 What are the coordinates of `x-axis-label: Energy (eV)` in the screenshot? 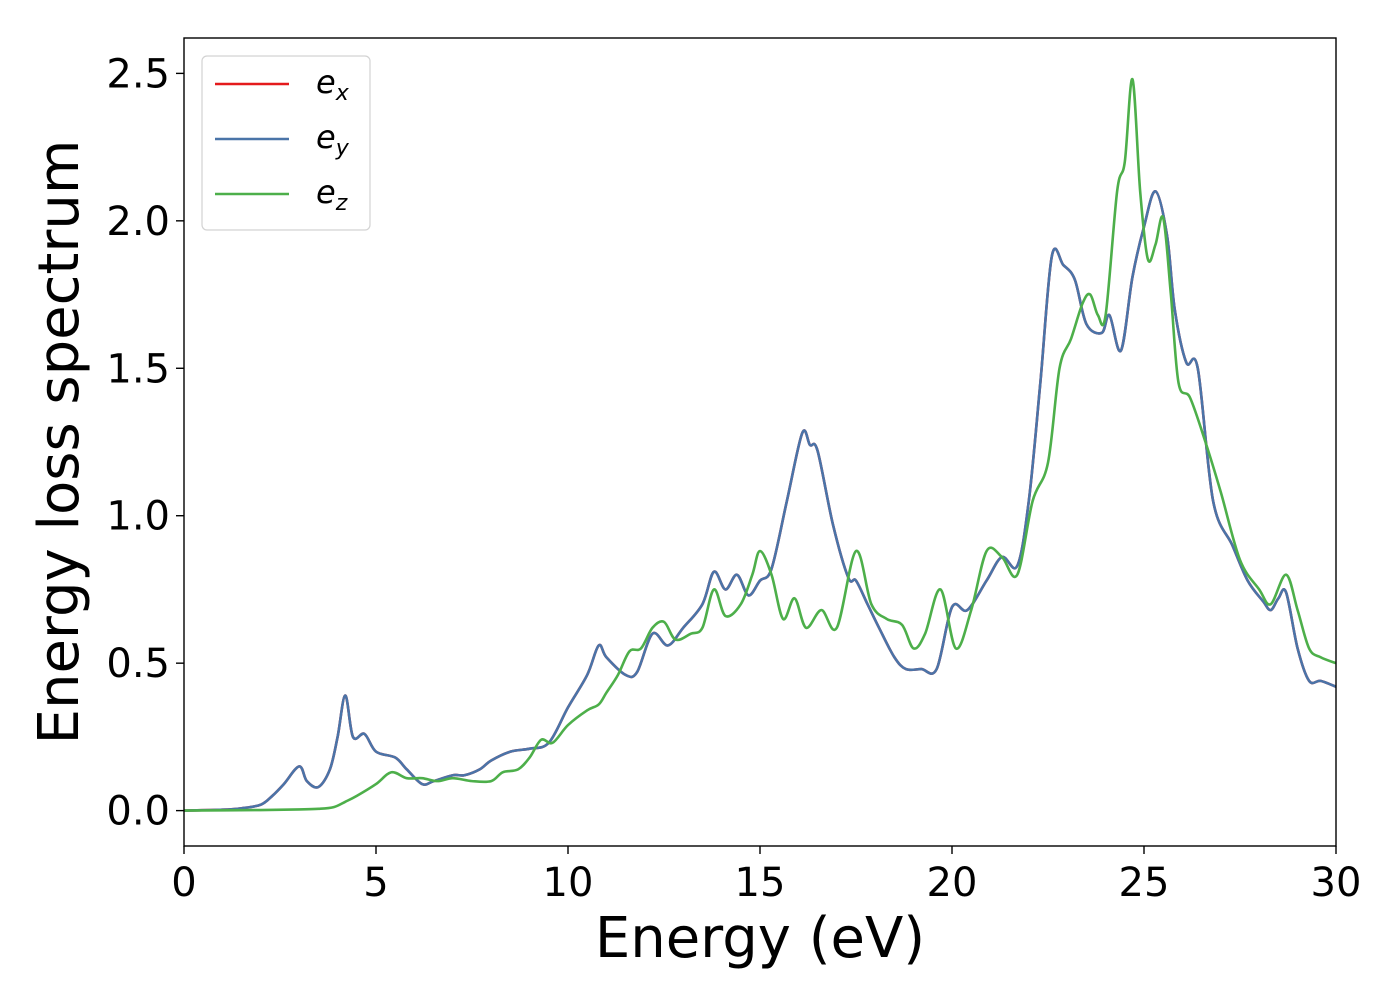 It's located at (760, 938).